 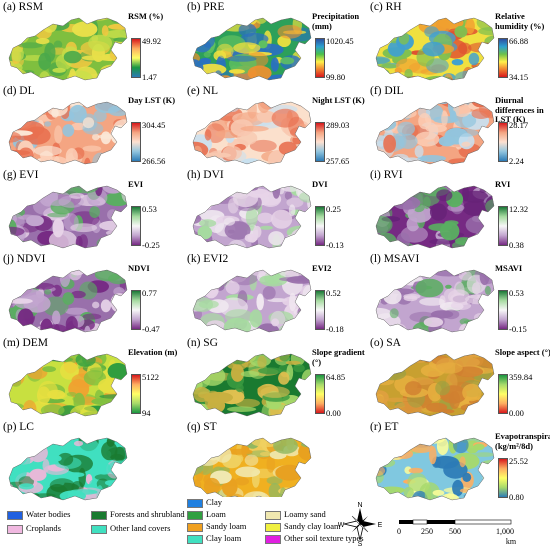 What do you see at coordinates (509, 268) in the screenshot?
I see `legend-title: MSAVI` at bounding box center [509, 268].